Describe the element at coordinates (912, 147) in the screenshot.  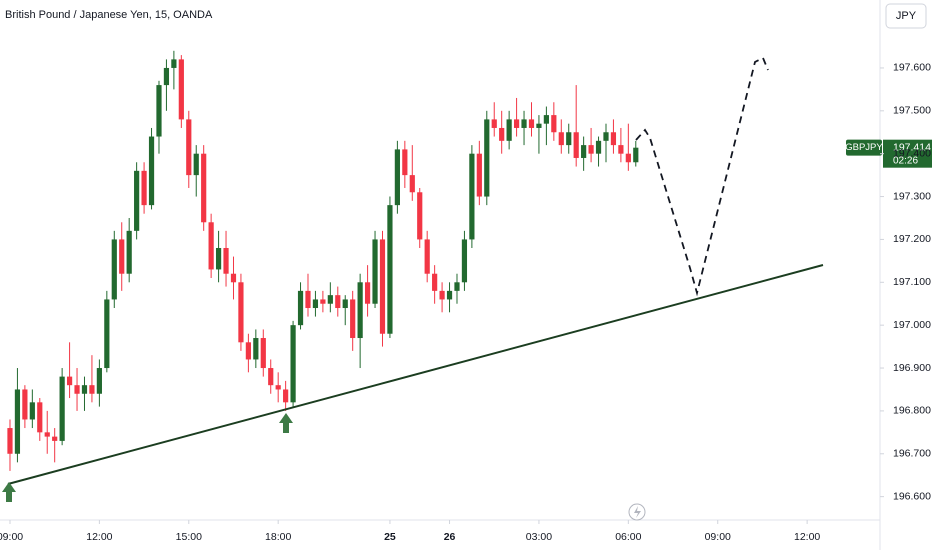
I see `last-price-label: 197.414` at that location.